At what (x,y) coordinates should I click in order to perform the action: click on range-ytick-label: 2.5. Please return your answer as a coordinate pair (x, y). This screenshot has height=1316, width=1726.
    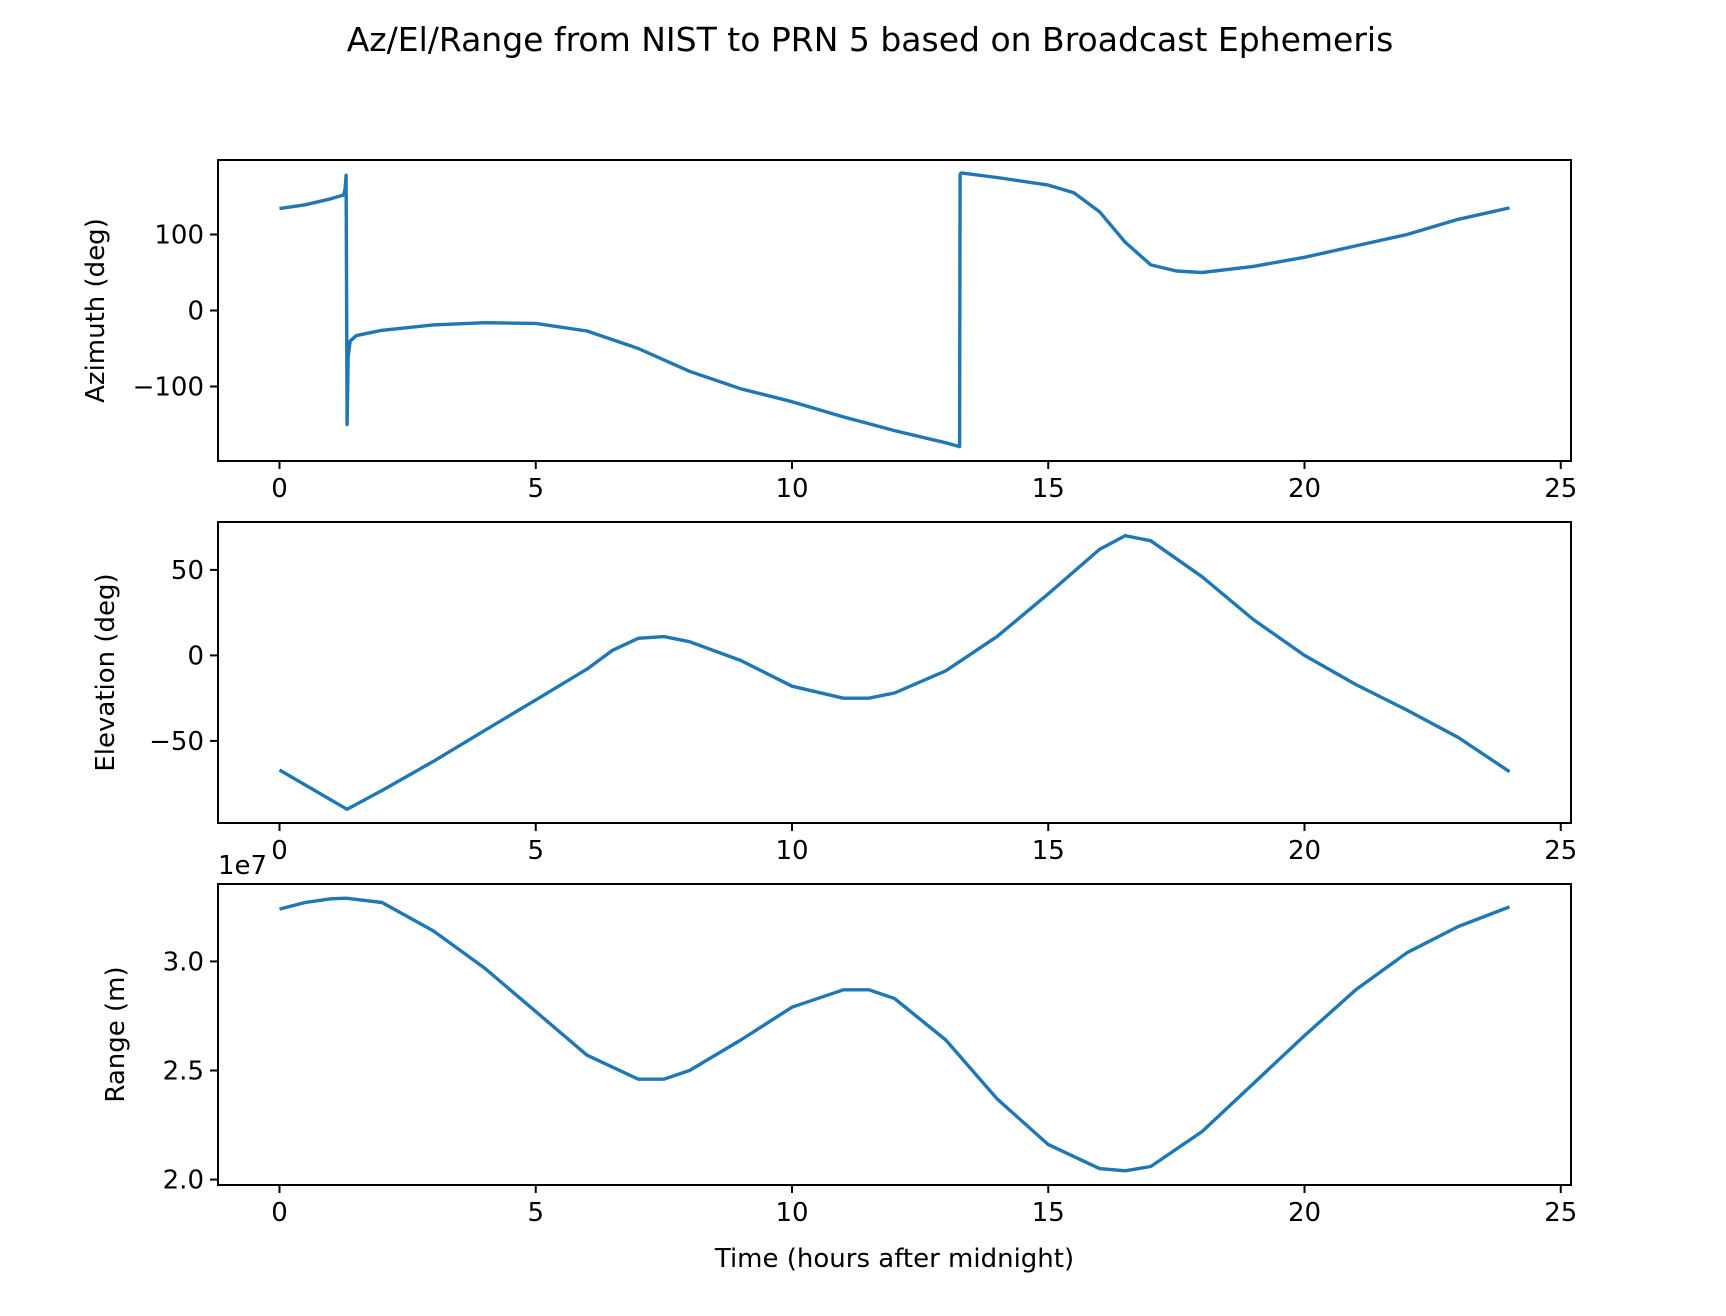
    Looking at the image, I should click on (183, 1071).